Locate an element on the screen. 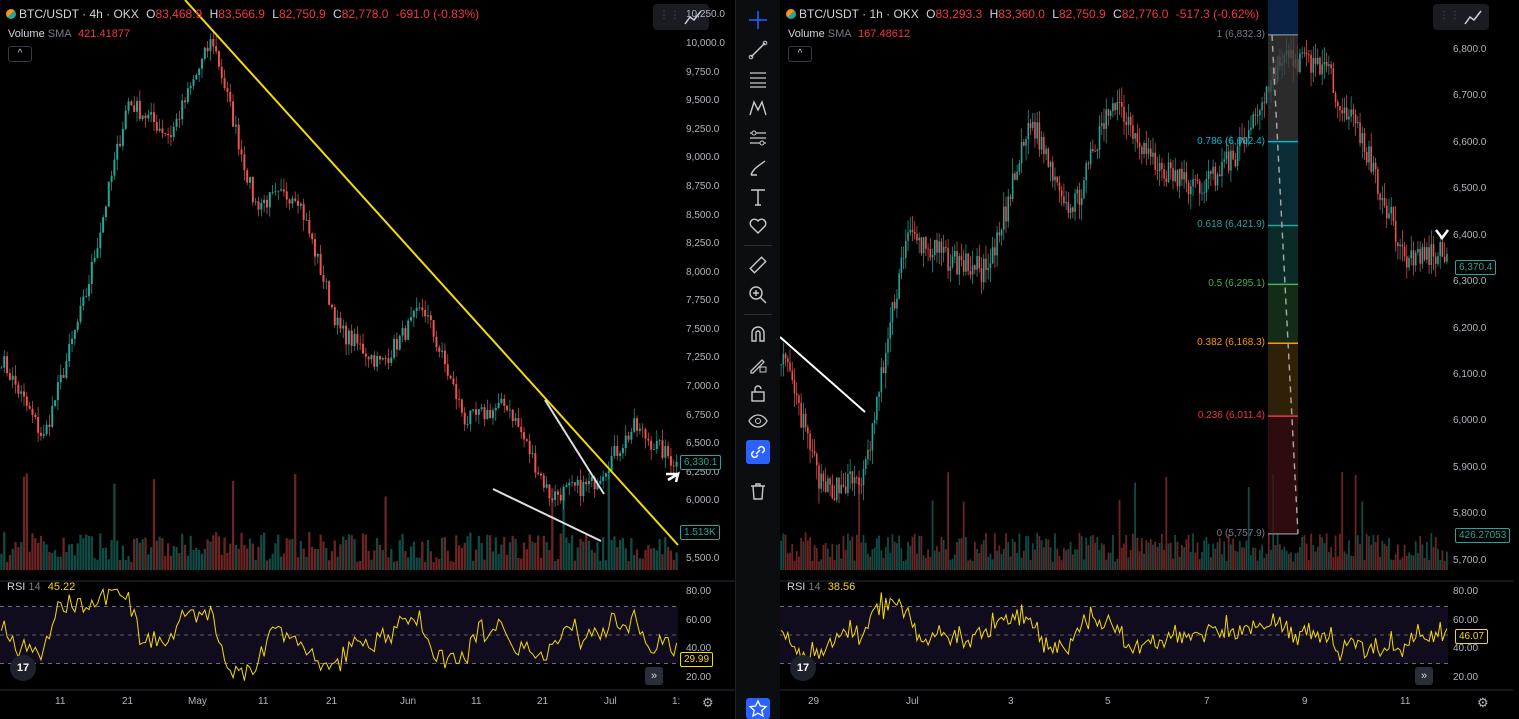 This screenshot has width=1519, height=719. brush-icon is located at coordinates (758, 168).